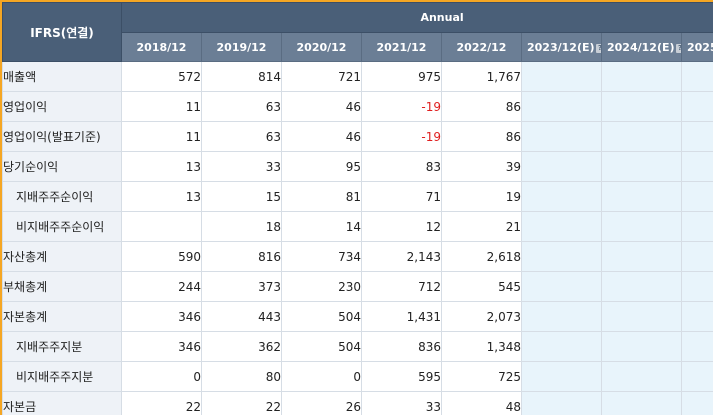 The image size is (713, 415). Describe the element at coordinates (481, 346) in the screenshot. I see `value-cell: 1,348` at that location.